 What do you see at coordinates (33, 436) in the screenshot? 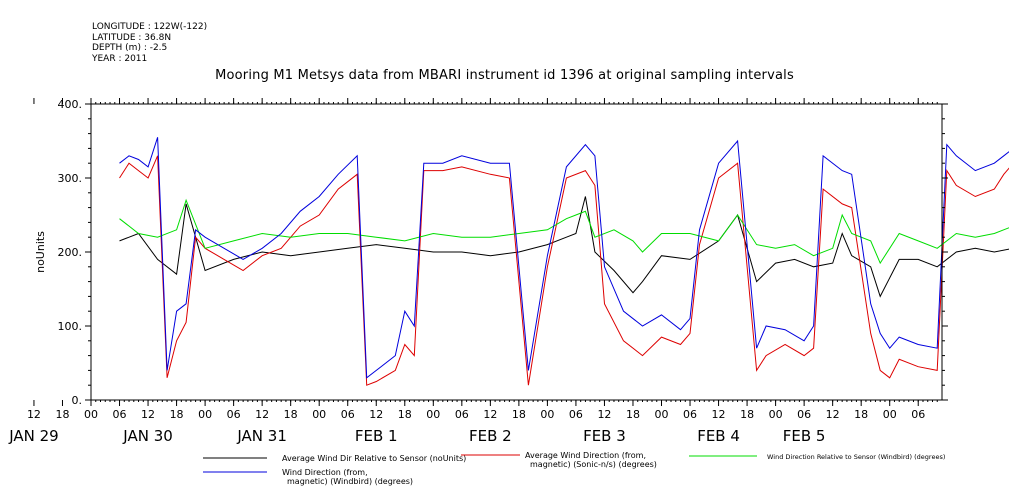
I see `day-label: JAN 29` at bounding box center [33, 436].